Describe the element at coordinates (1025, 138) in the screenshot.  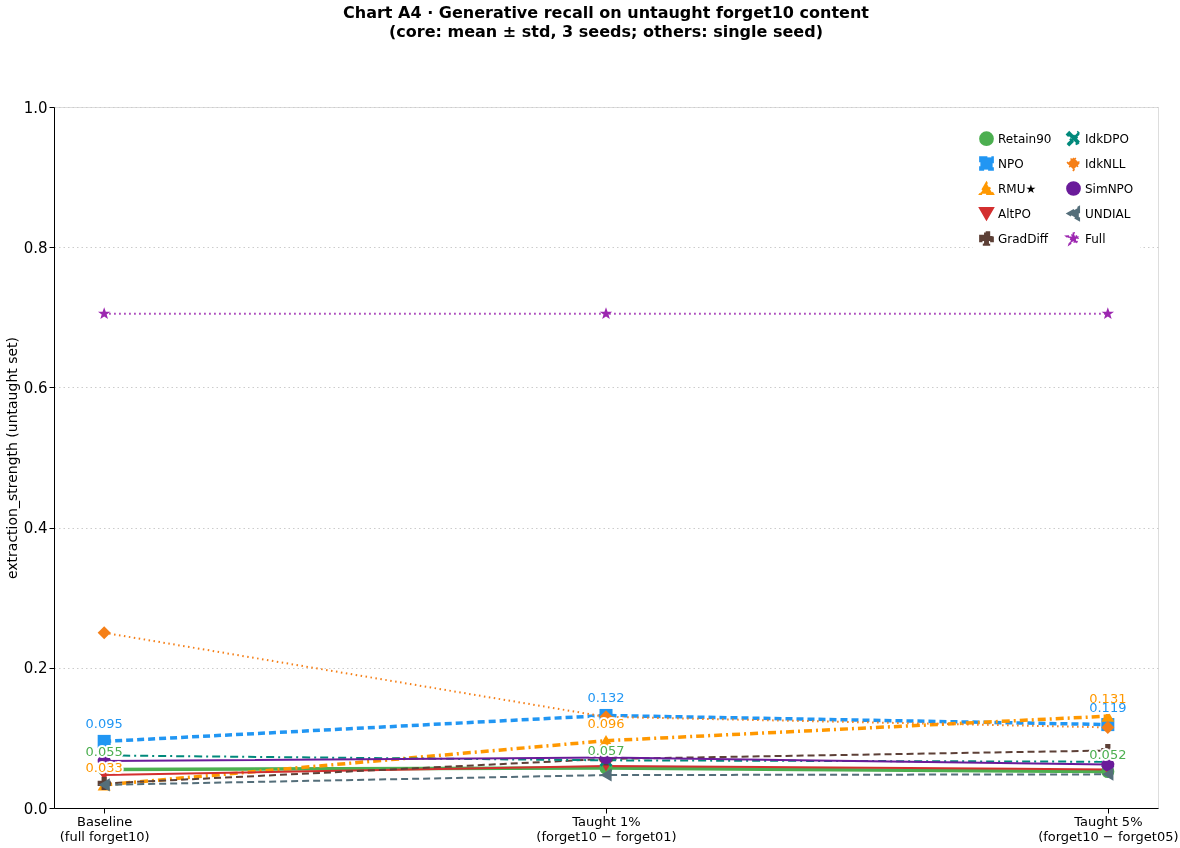
I see `legend-label: Retain90` at that location.